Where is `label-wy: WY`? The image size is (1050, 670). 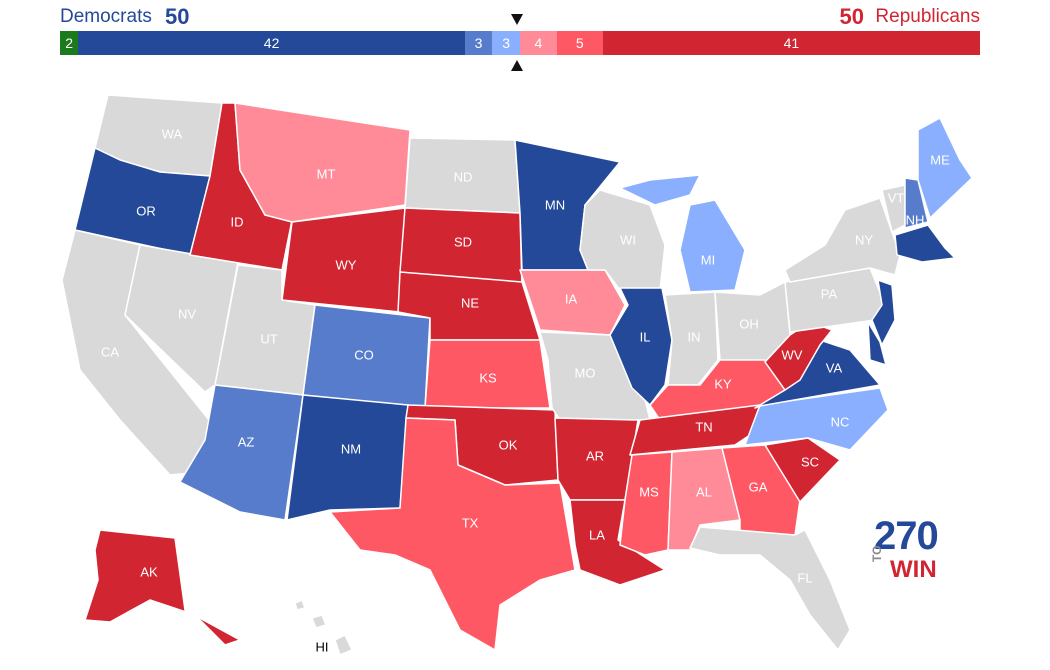 label-wy: WY is located at coordinates (346, 264).